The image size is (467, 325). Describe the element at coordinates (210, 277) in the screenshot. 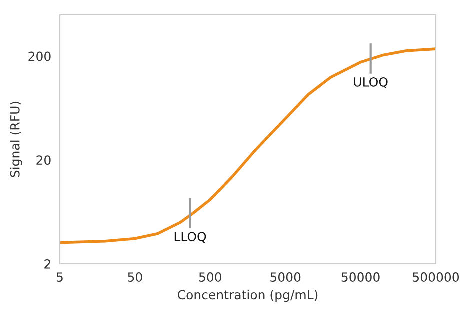

I see `x-tick-label: 500` at that location.